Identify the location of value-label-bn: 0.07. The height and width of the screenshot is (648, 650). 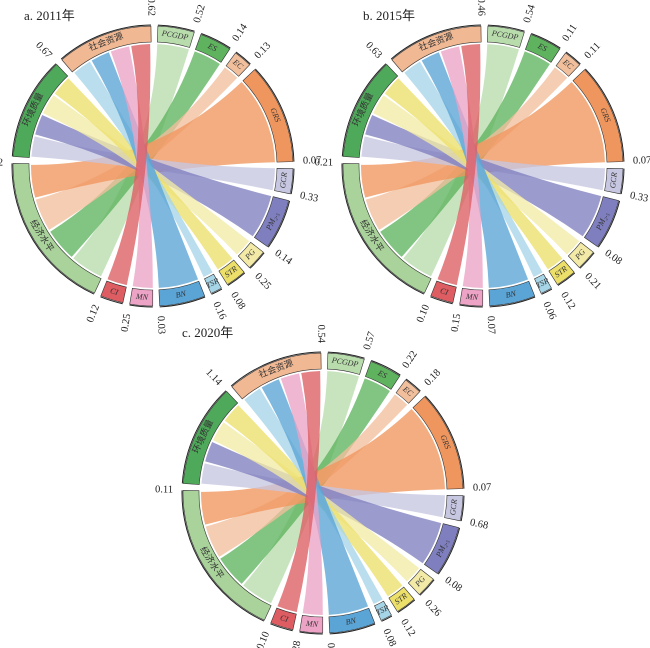
(491, 325).